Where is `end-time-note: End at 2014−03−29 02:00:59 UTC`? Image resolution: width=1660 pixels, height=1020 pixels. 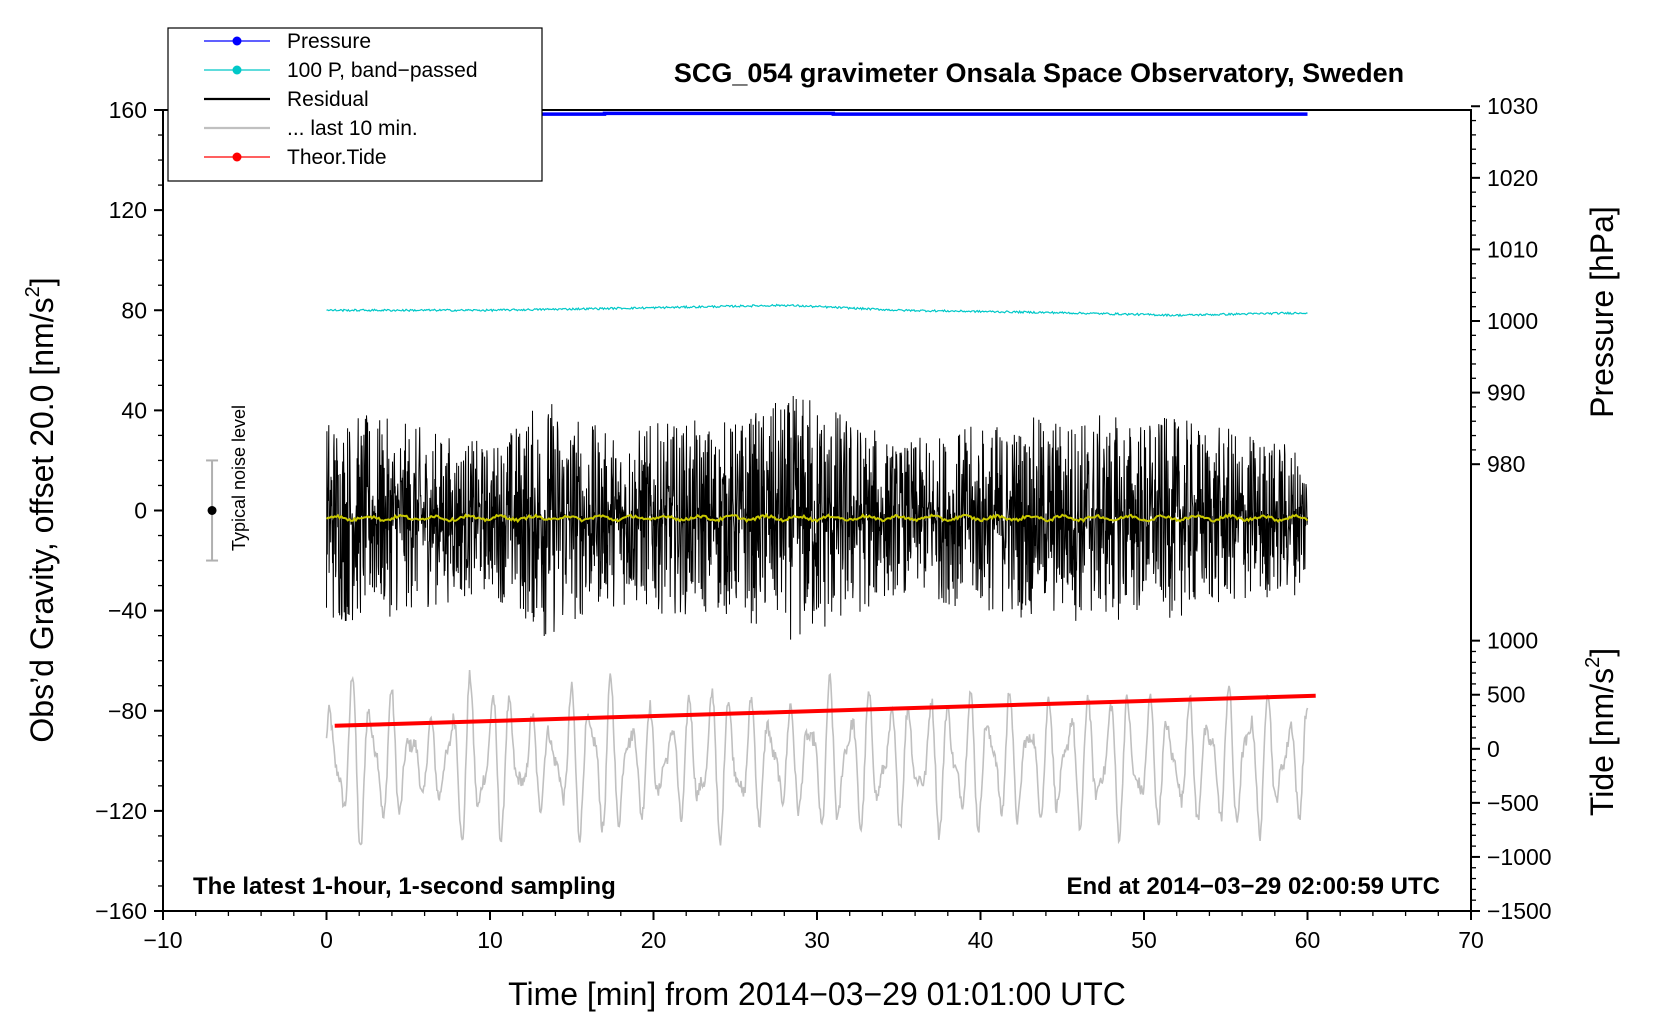
end-time-note: End at 2014−03−29 02:00:59 UTC is located at coordinates (1253, 886).